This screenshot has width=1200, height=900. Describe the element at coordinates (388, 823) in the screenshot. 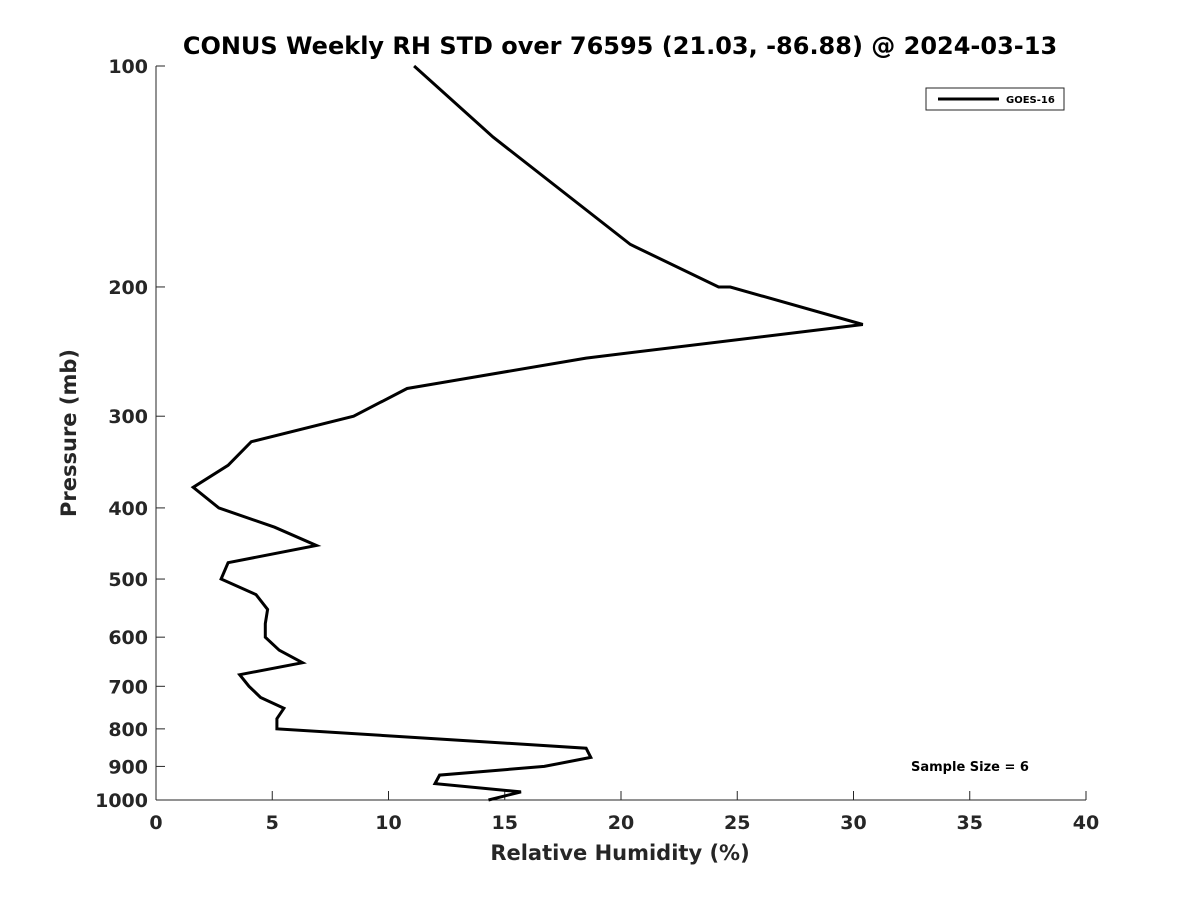

I see `x-tick-label: 10` at that location.